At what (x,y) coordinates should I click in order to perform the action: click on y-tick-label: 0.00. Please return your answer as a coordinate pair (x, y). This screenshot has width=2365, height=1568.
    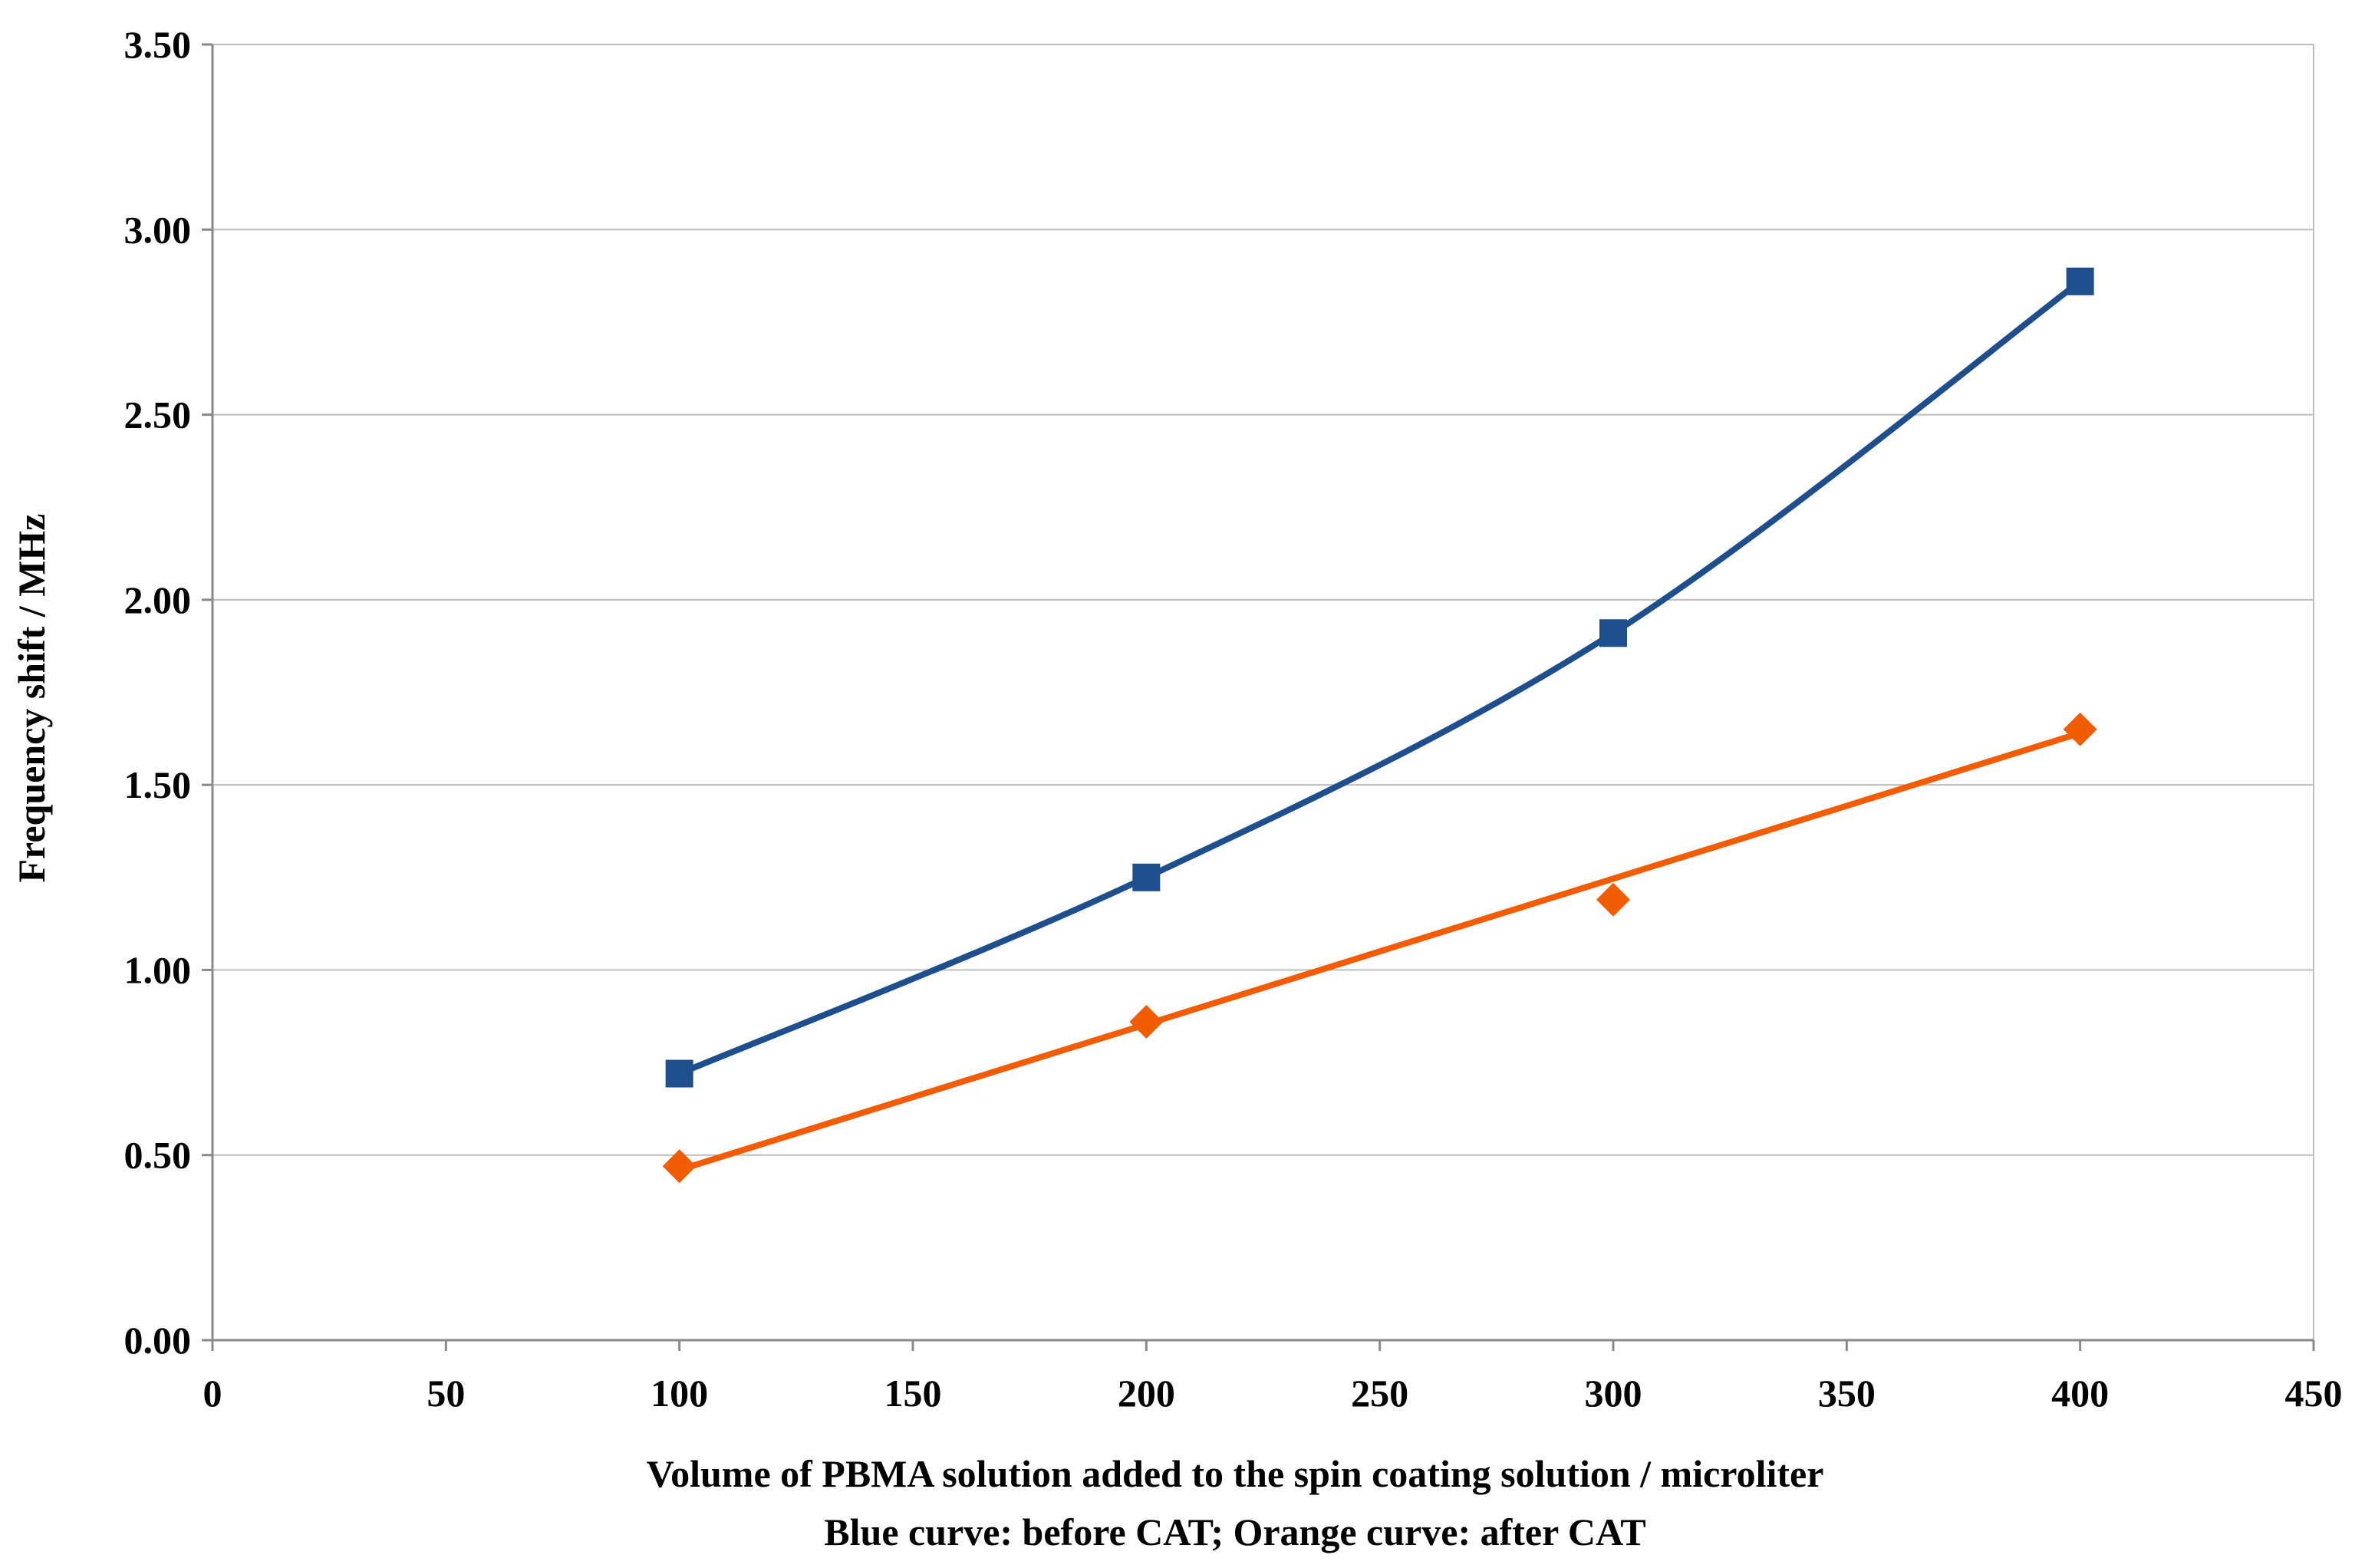
    Looking at the image, I should click on (158, 1340).